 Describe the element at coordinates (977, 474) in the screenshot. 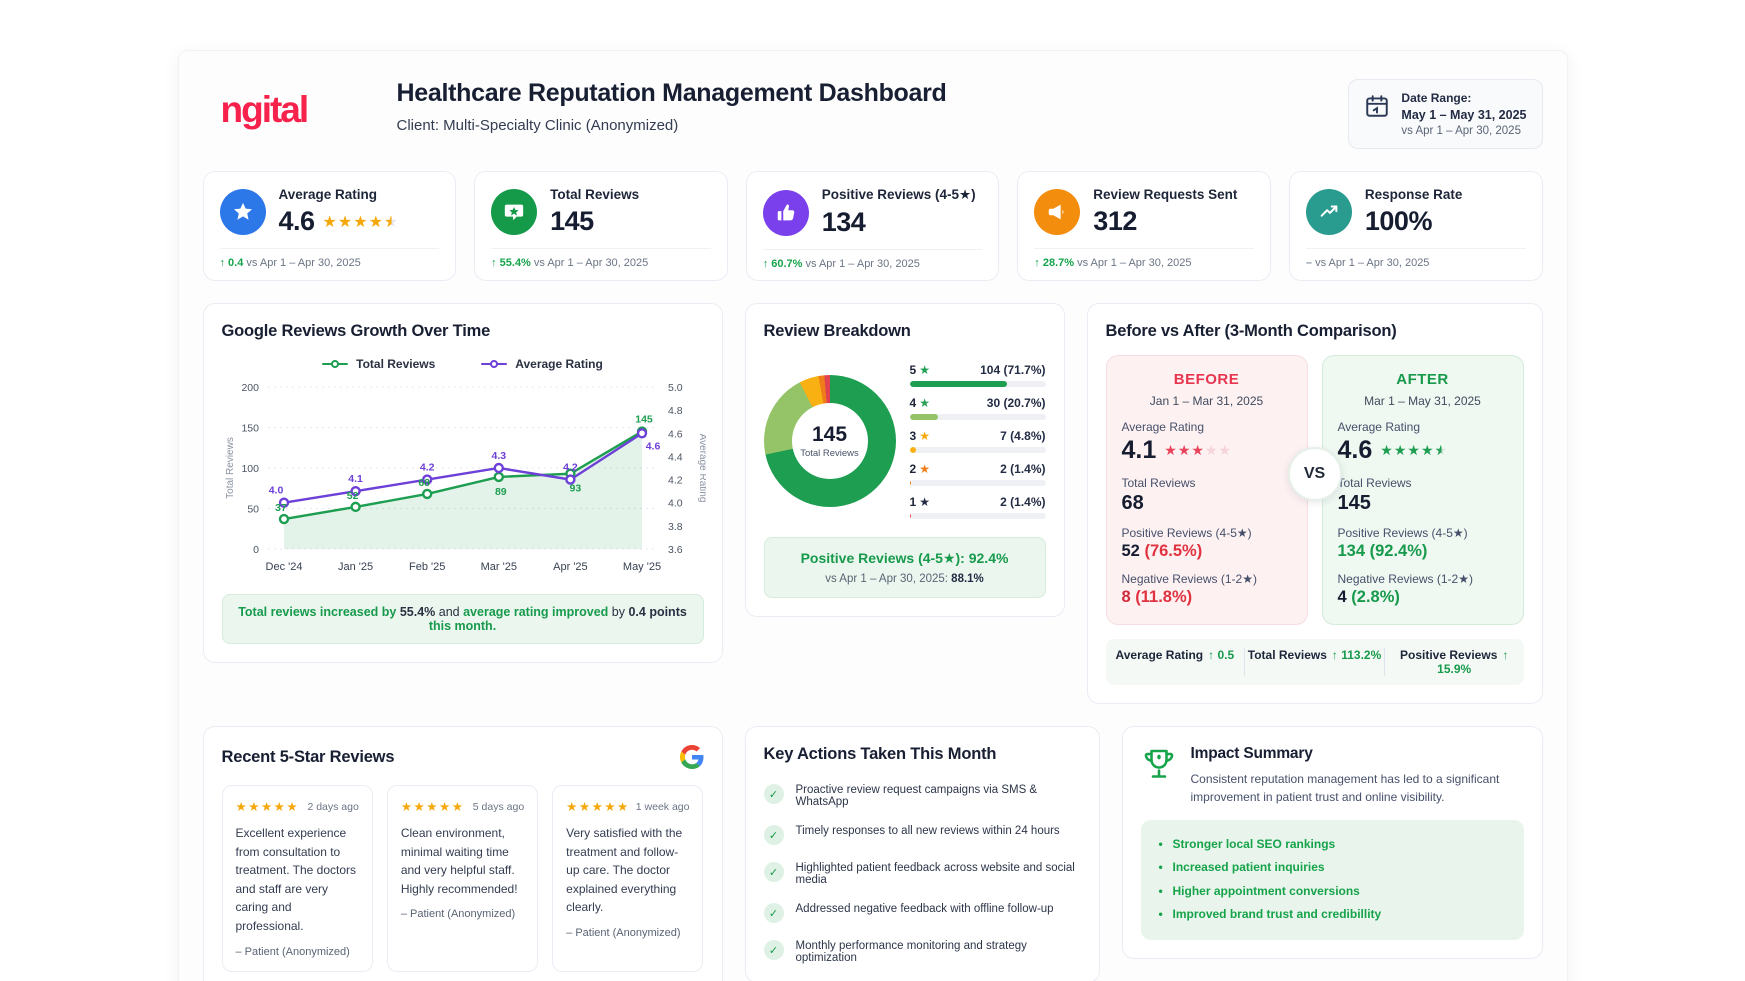

I see `breakdown-row-2-star: 2 ★ 2 (1.4%)` at that location.